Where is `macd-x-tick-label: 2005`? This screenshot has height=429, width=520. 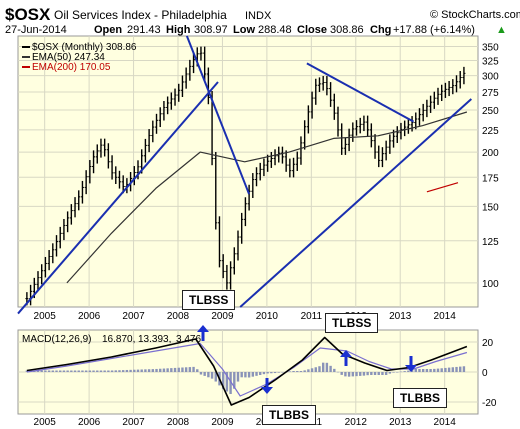 macd-x-tick-label: 2005 is located at coordinates (45, 422).